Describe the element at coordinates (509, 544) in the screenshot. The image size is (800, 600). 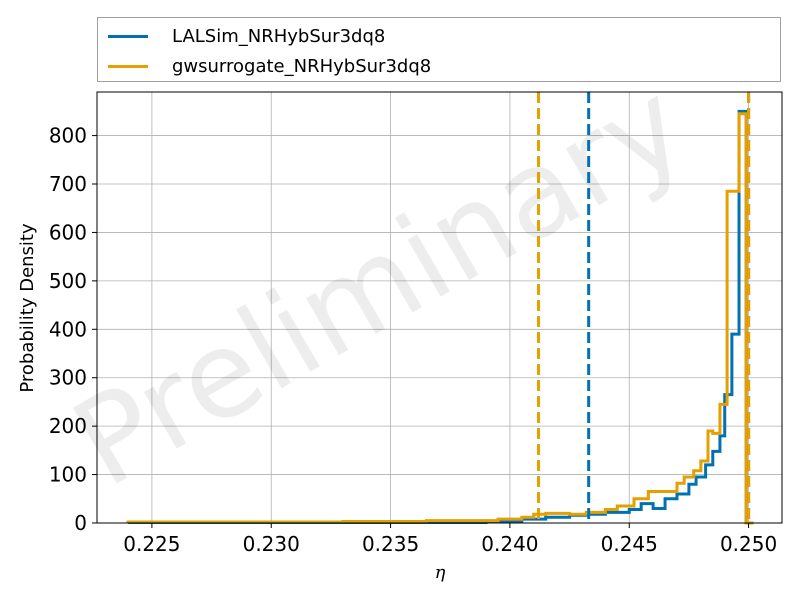
I see `x-tick-label: 0.240` at that location.